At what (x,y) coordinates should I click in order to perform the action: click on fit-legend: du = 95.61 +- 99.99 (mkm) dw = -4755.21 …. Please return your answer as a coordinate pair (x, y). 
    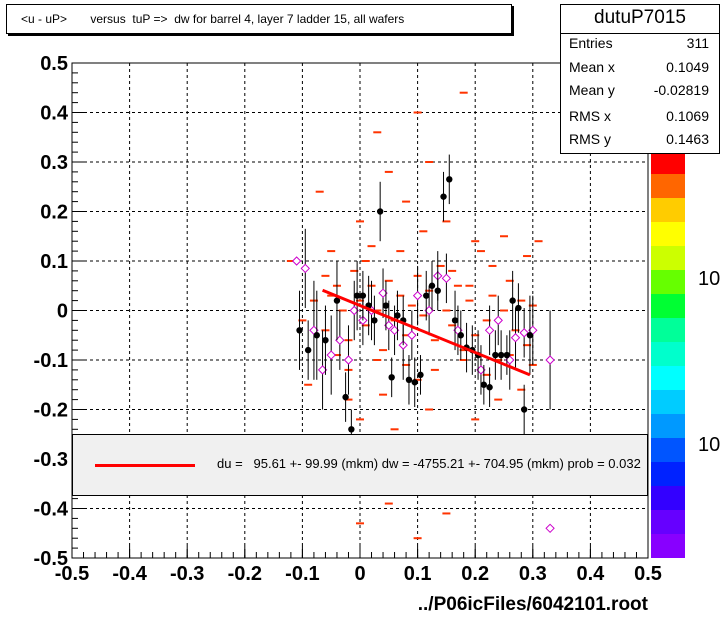
    Looking at the image, I should click on (360, 465).